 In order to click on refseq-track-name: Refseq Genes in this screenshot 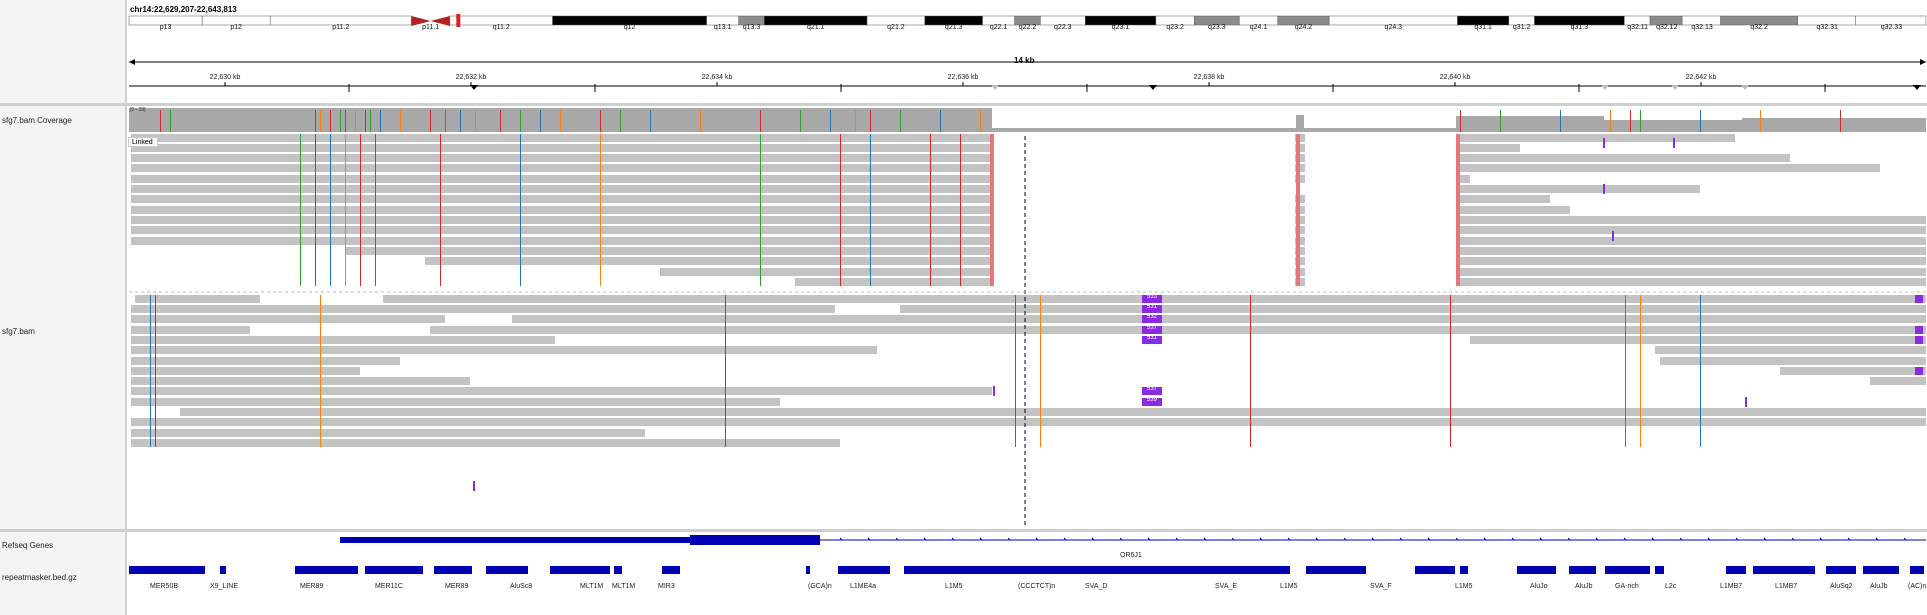, I will do `click(28, 545)`.